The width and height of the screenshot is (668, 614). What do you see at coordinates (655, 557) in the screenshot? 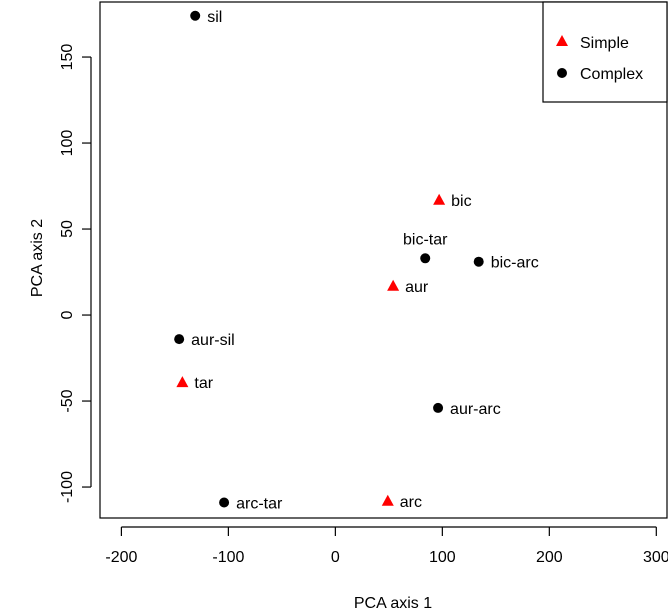
I see `x-tick-label: 300` at bounding box center [655, 557].